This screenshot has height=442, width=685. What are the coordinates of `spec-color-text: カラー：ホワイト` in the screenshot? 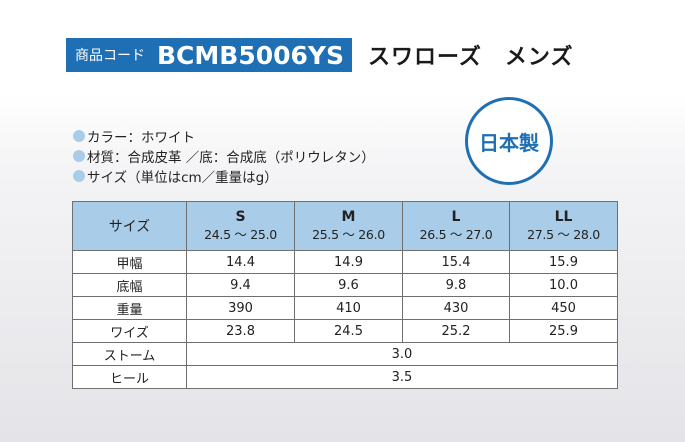 It's located at (141, 138).